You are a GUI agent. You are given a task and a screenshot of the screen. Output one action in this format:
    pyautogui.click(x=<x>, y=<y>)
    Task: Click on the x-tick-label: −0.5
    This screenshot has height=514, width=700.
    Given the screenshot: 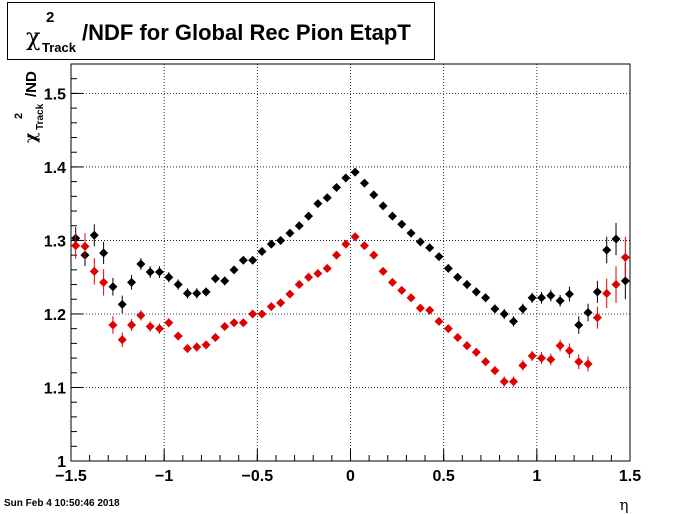 What is the action you would take?
    pyautogui.click(x=258, y=476)
    